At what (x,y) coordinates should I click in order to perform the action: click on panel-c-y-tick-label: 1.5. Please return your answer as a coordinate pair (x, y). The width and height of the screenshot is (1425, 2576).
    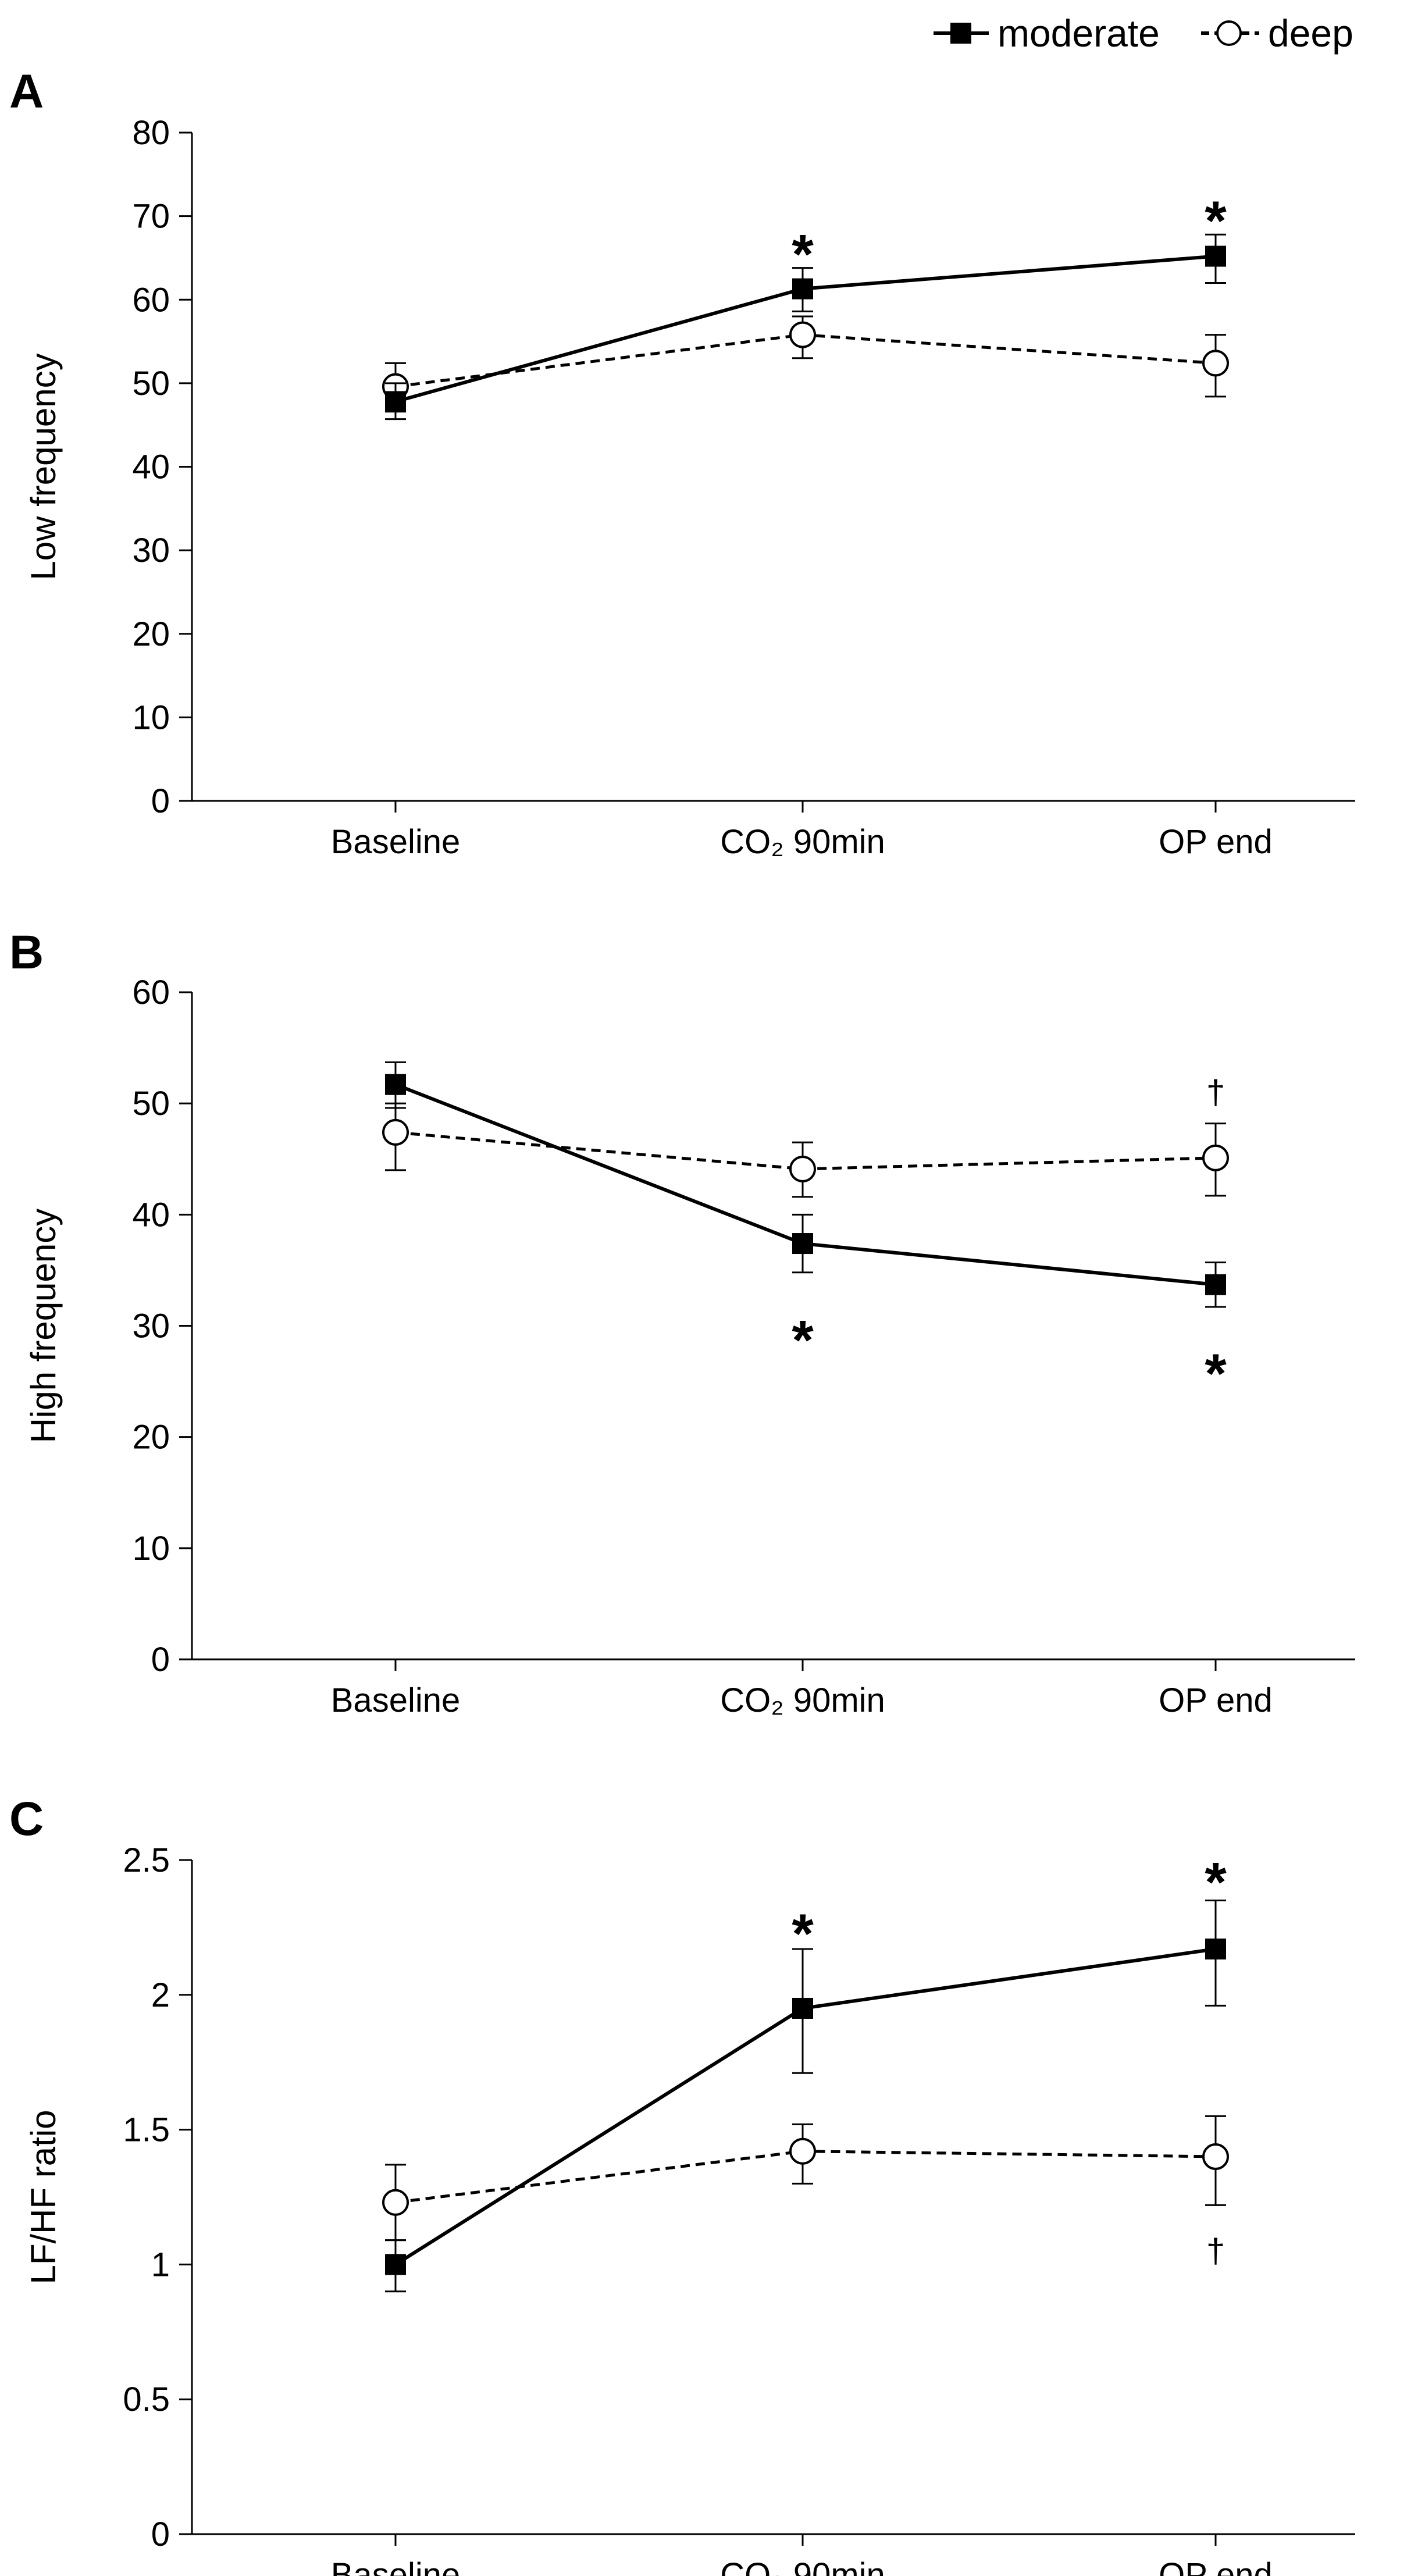
    Looking at the image, I should click on (146, 2130).